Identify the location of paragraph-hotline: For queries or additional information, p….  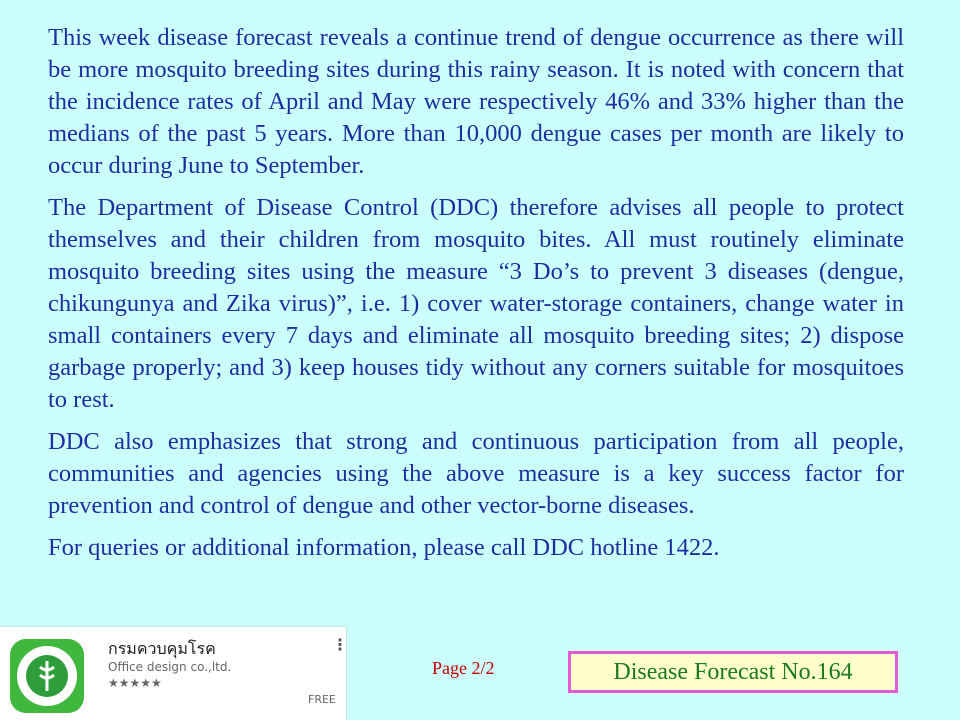
(384, 547).